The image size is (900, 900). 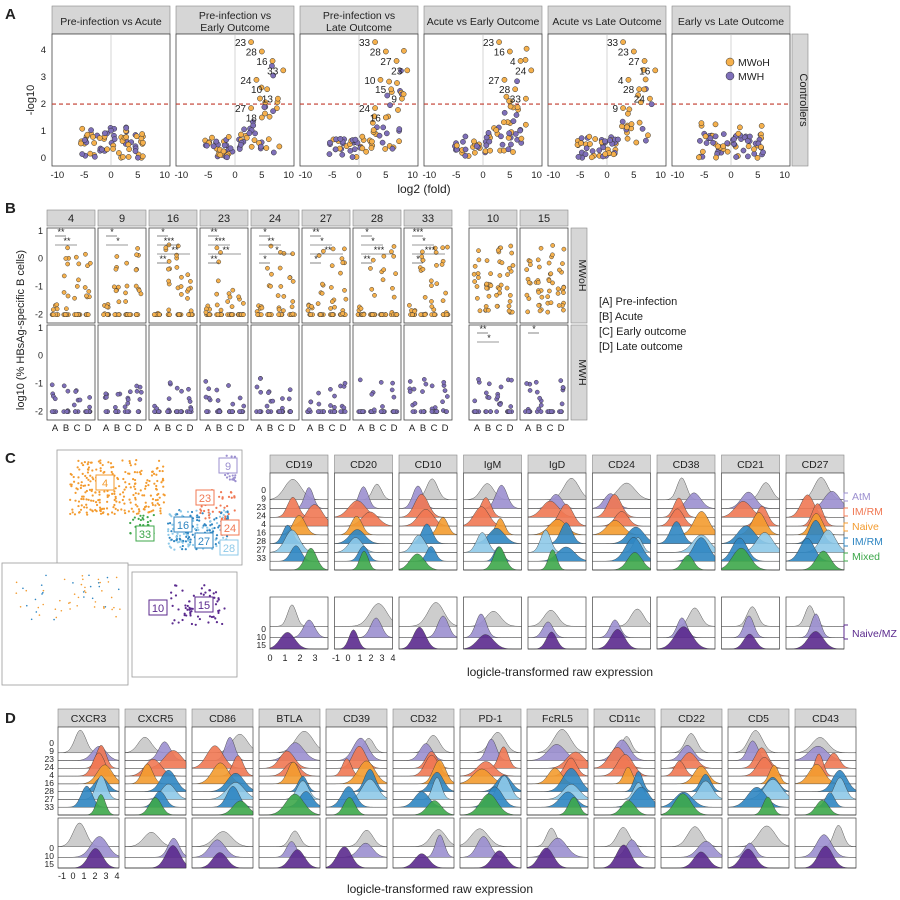 I want to click on legend-label-c: IM/RM, so click(x=867, y=542).